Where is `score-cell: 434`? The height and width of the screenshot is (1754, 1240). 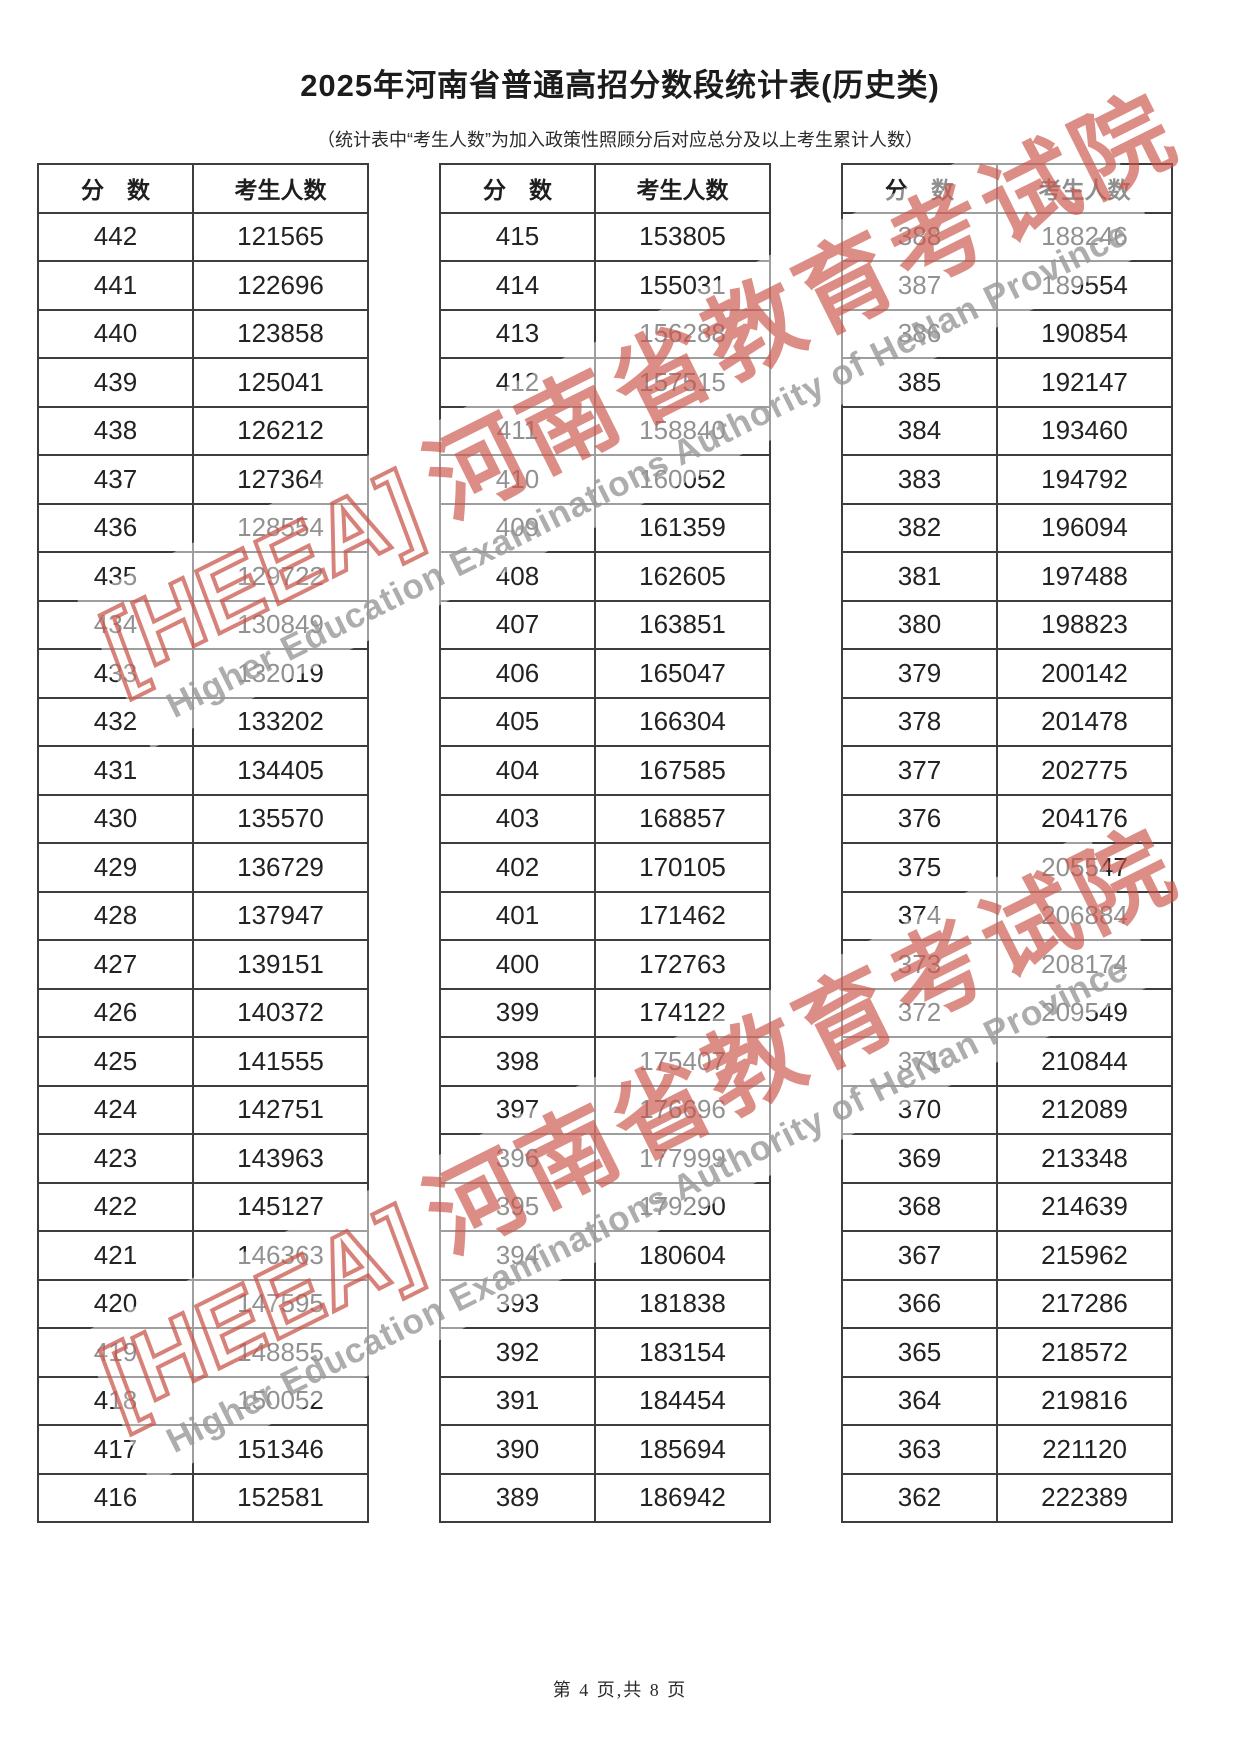 score-cell: 434 is located at coordinates (115, 624).